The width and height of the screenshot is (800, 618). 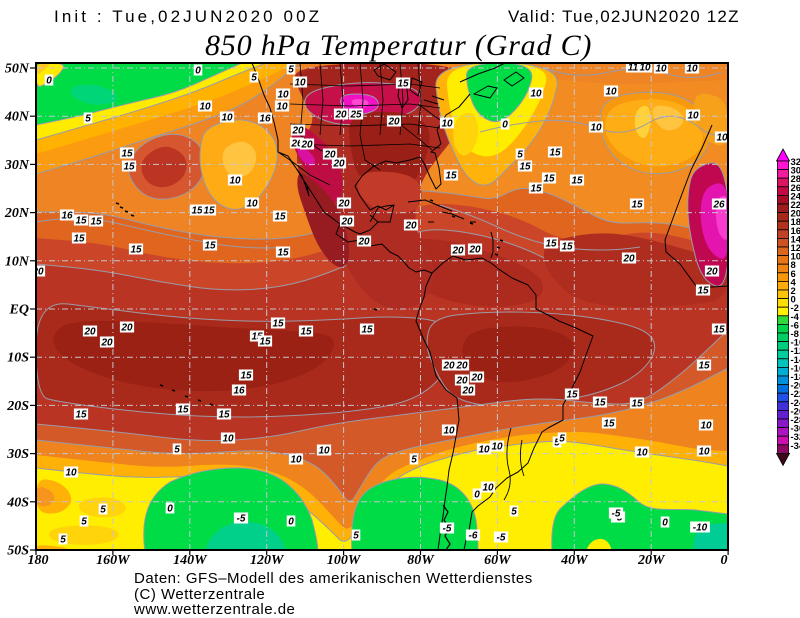 What do you see at coordinates (344, 560) in the screenshot?
I see `svg-text: 100W` at bounding box center [344, 560].